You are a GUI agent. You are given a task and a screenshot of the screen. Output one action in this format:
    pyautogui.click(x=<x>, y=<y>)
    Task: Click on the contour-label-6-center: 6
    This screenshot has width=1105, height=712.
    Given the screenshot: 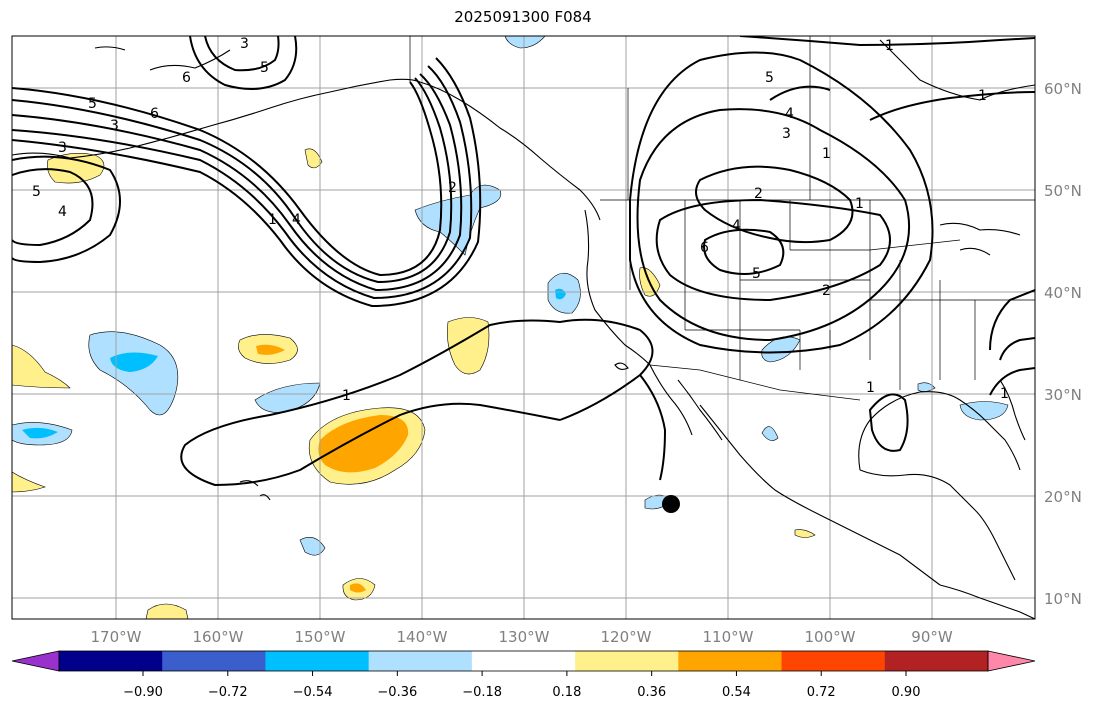 What is the action you would take?
    pyautogui.click(x=704, y=248)
    